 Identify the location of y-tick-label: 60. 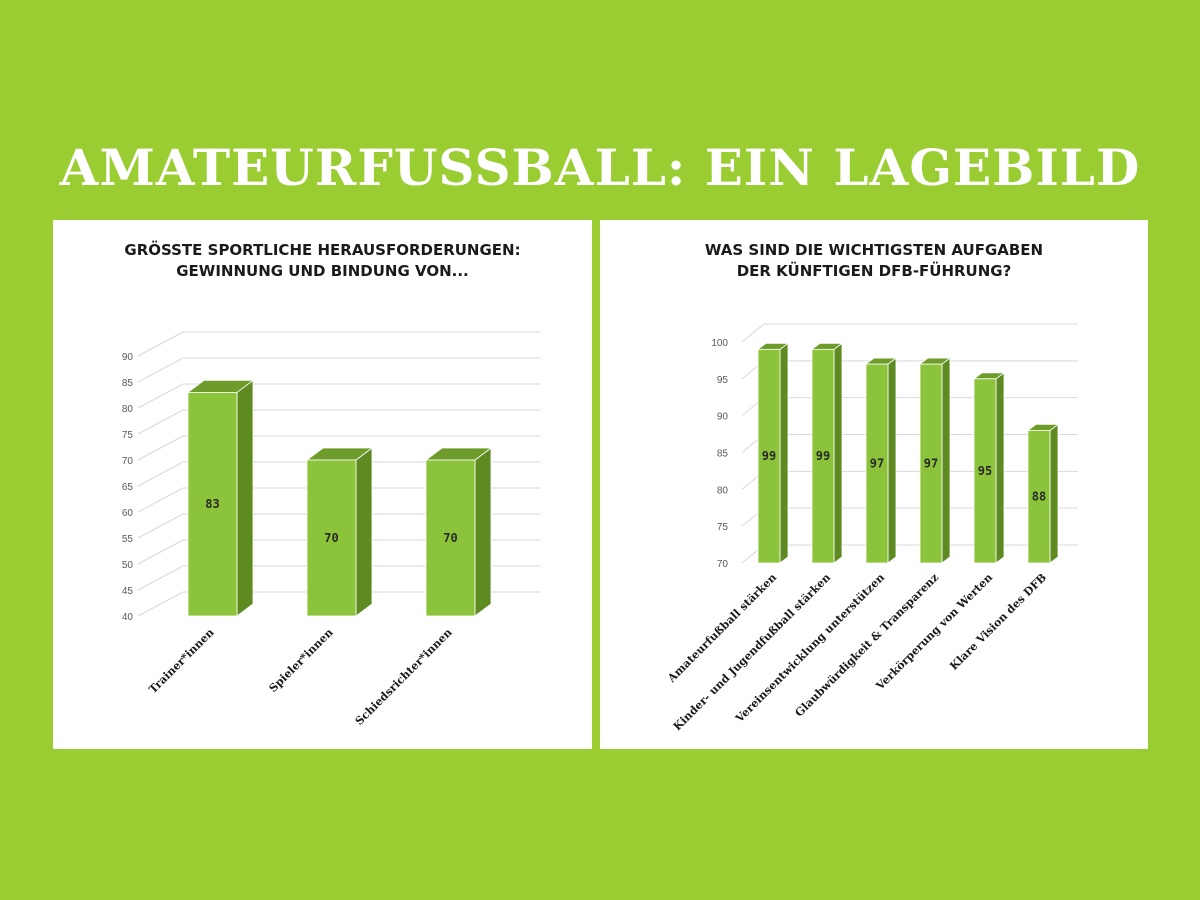
(128, 513).